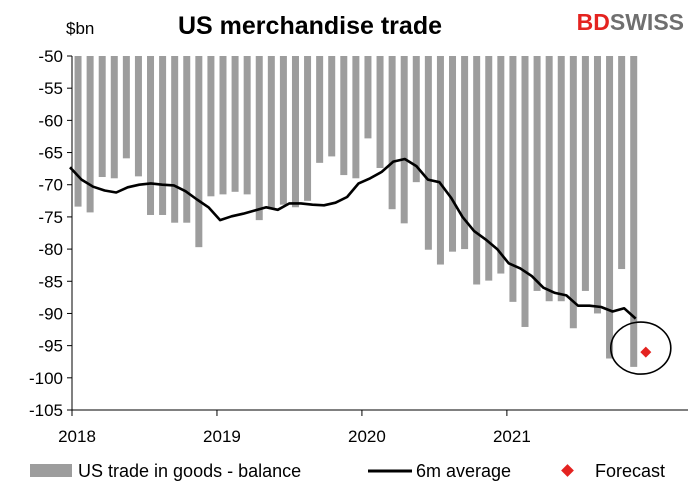 The image size is (700, 500). Describe the element at coordinates (50, 120) in the screenshot. I see `y-tick-label: -60` at that location.